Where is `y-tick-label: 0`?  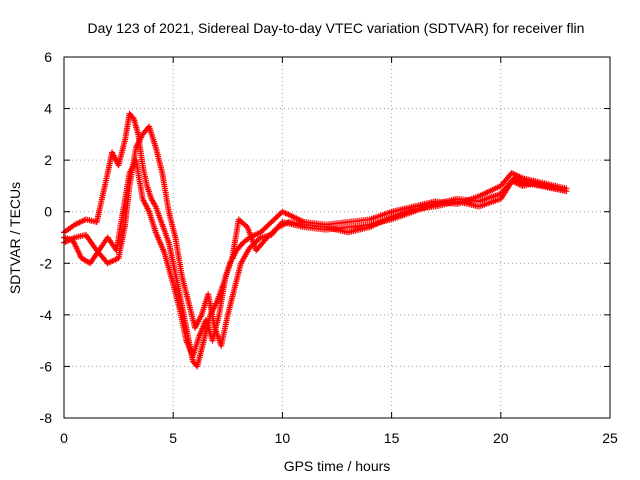
y-tick-label: 0 is located at coordinates (48, 212).